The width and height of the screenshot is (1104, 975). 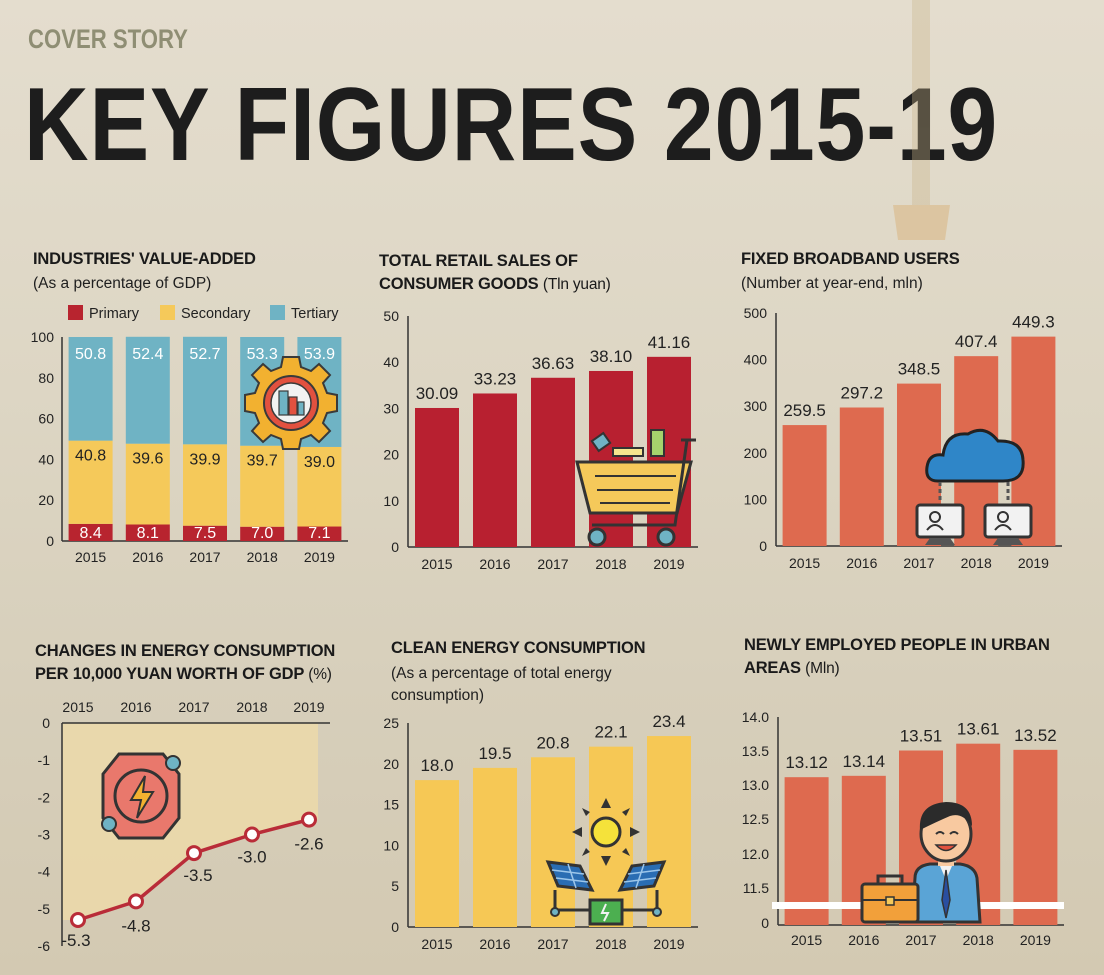 I want to click on retail-unit: (Tln yuan), so click(x=576, y=284).